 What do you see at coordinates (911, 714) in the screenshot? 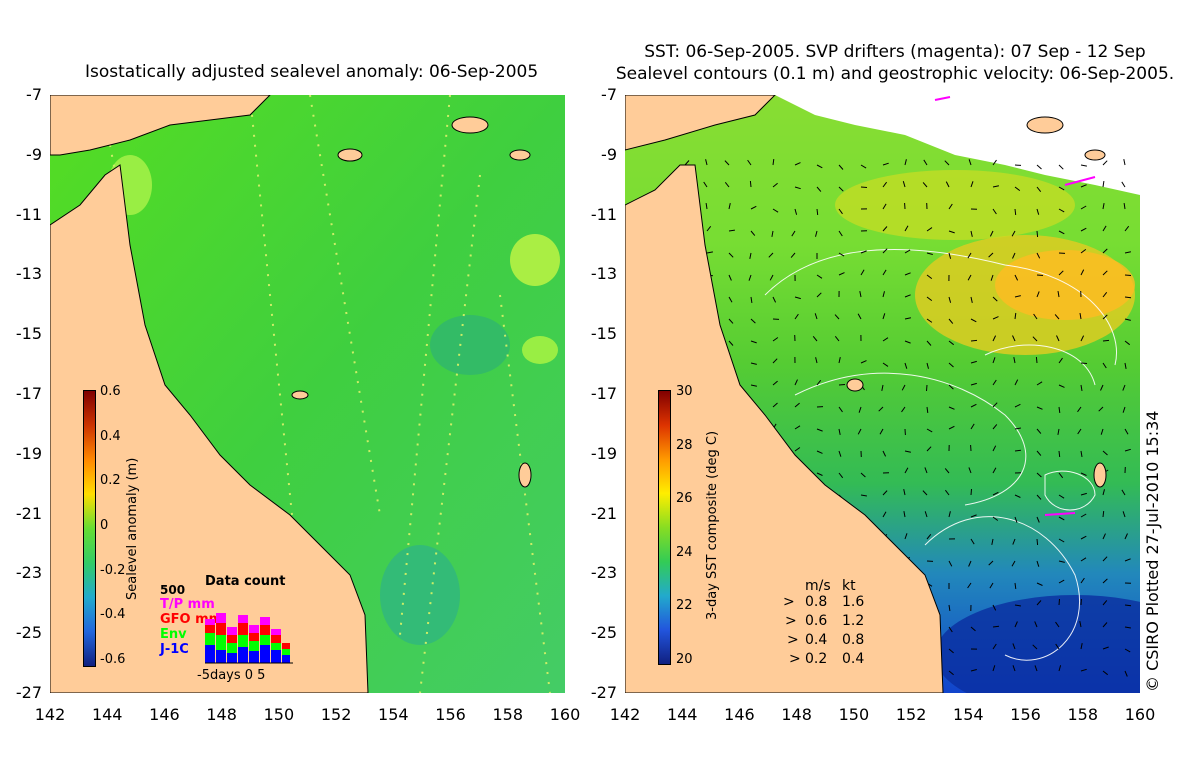
I see `x-tick-label: 152` at bounding box center [911, 714].